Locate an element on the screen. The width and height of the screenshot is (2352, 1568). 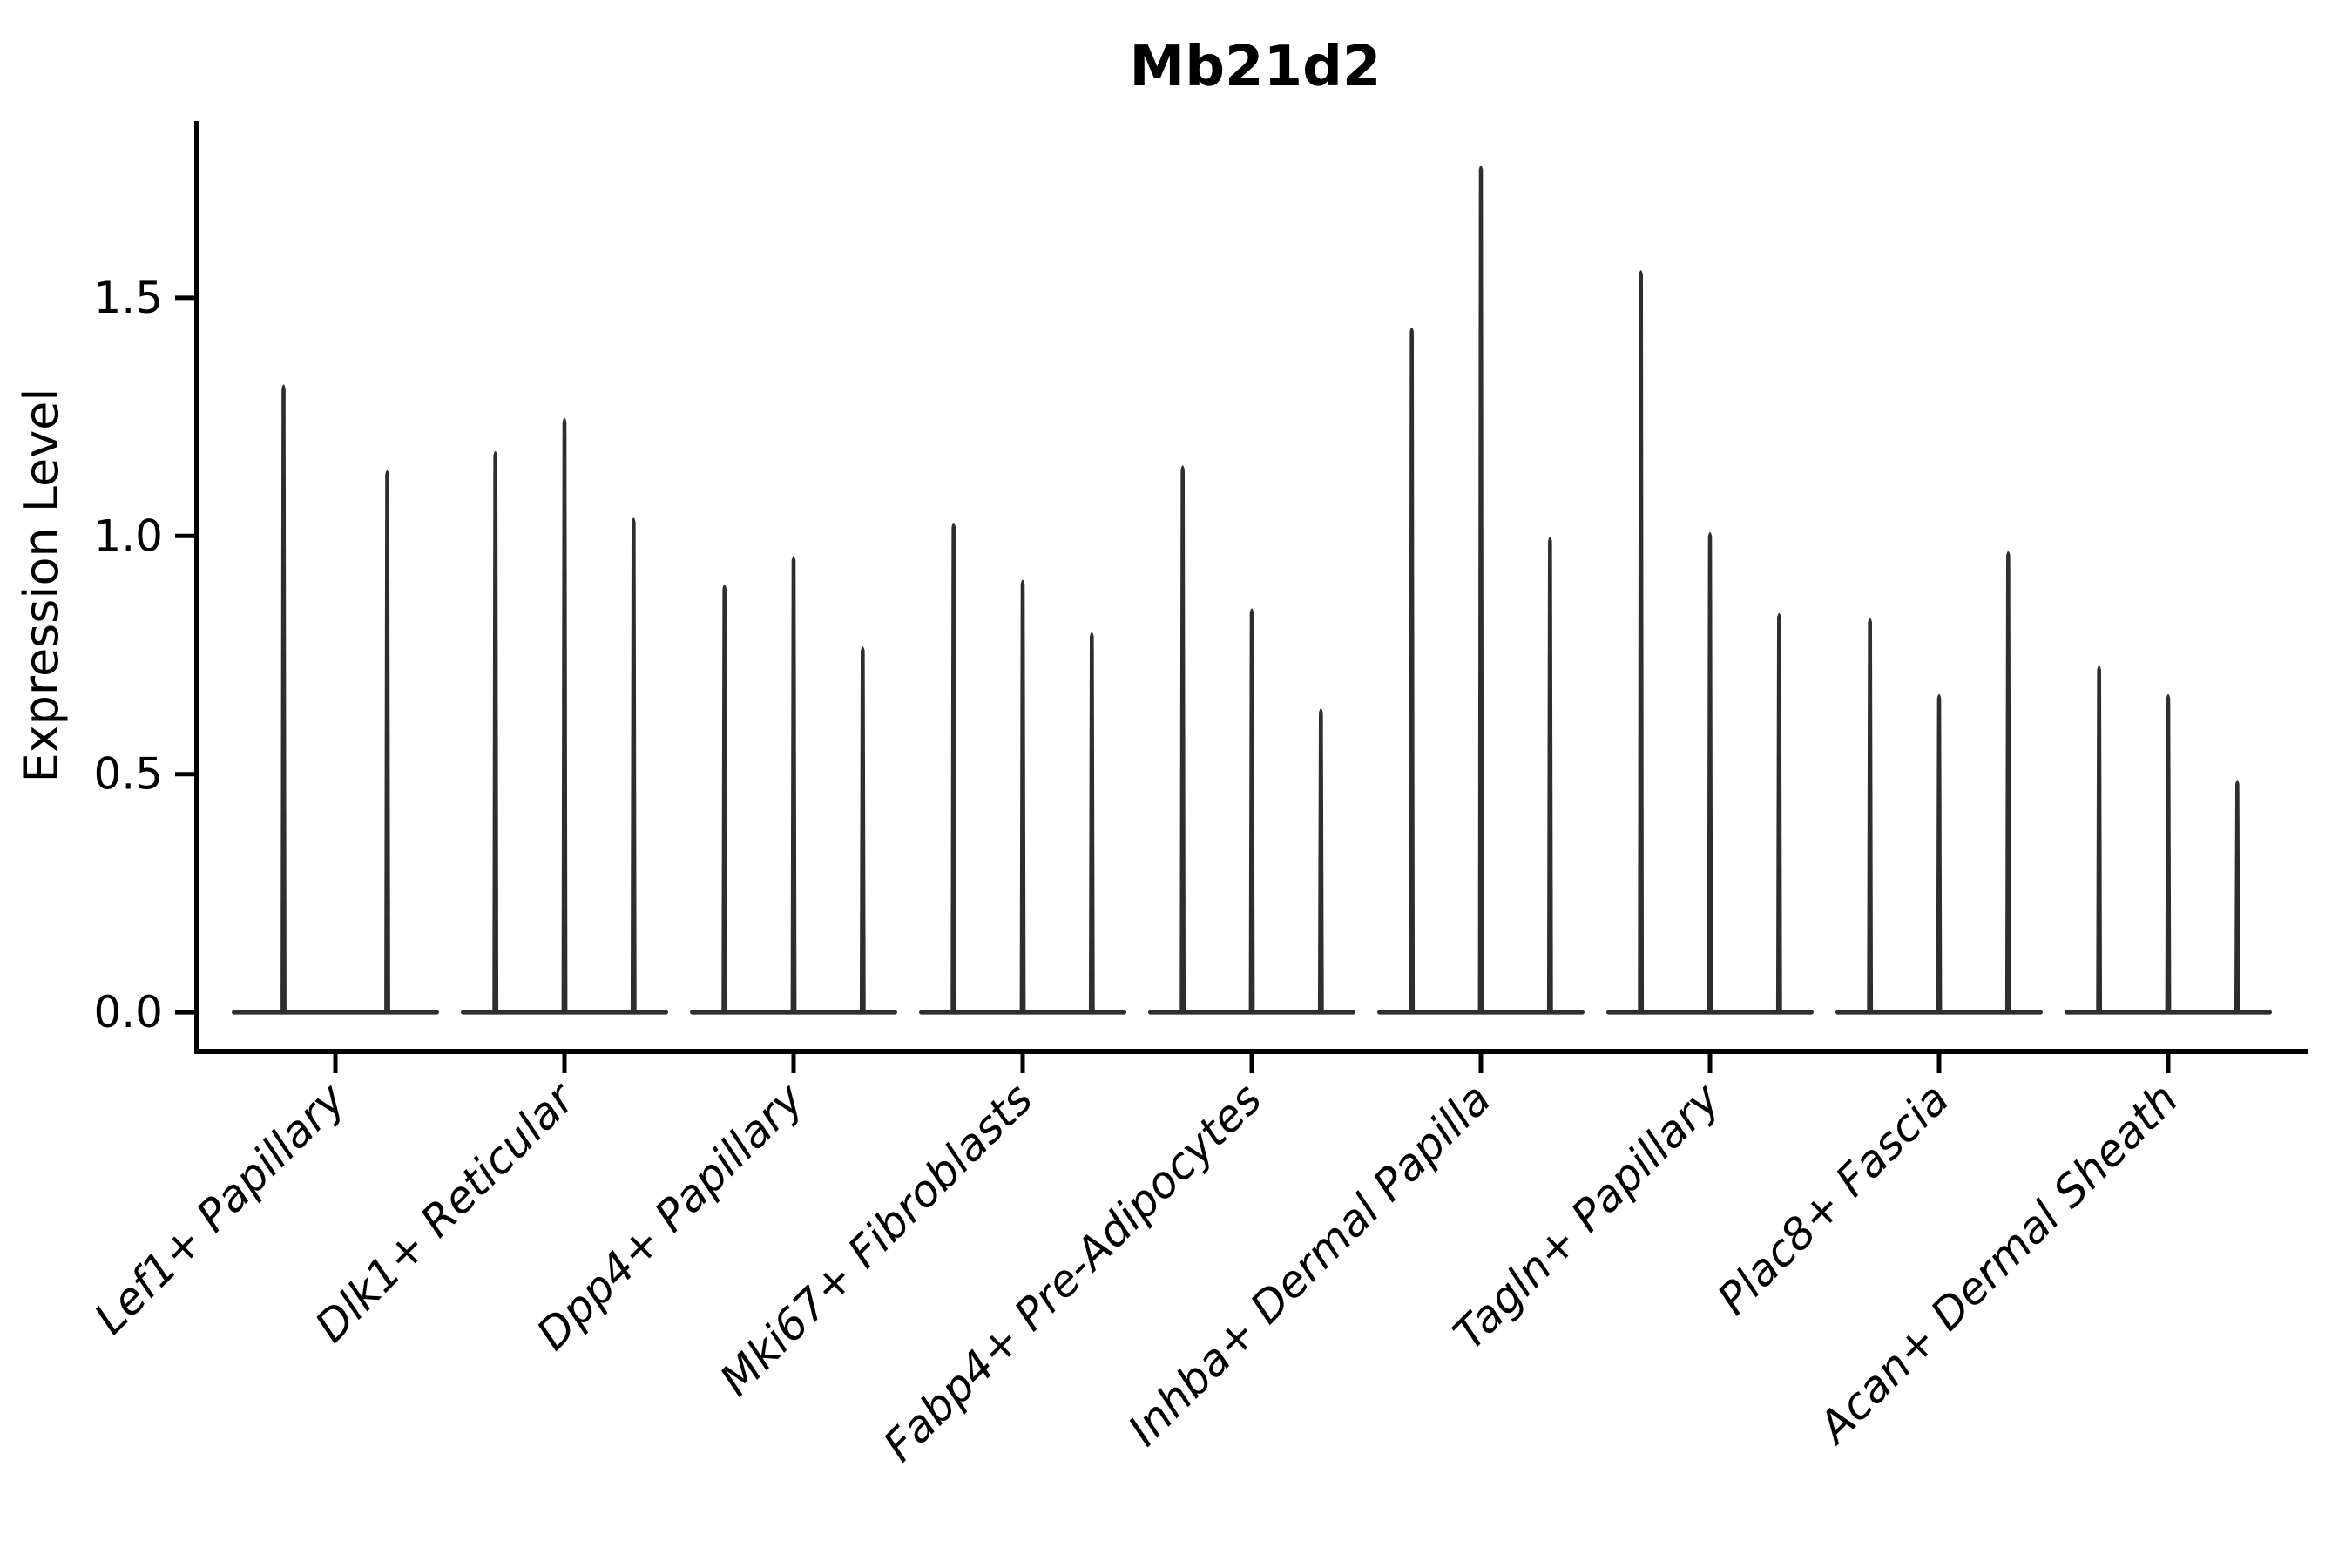
violin-baseline is located at coordinates (335, 1013).